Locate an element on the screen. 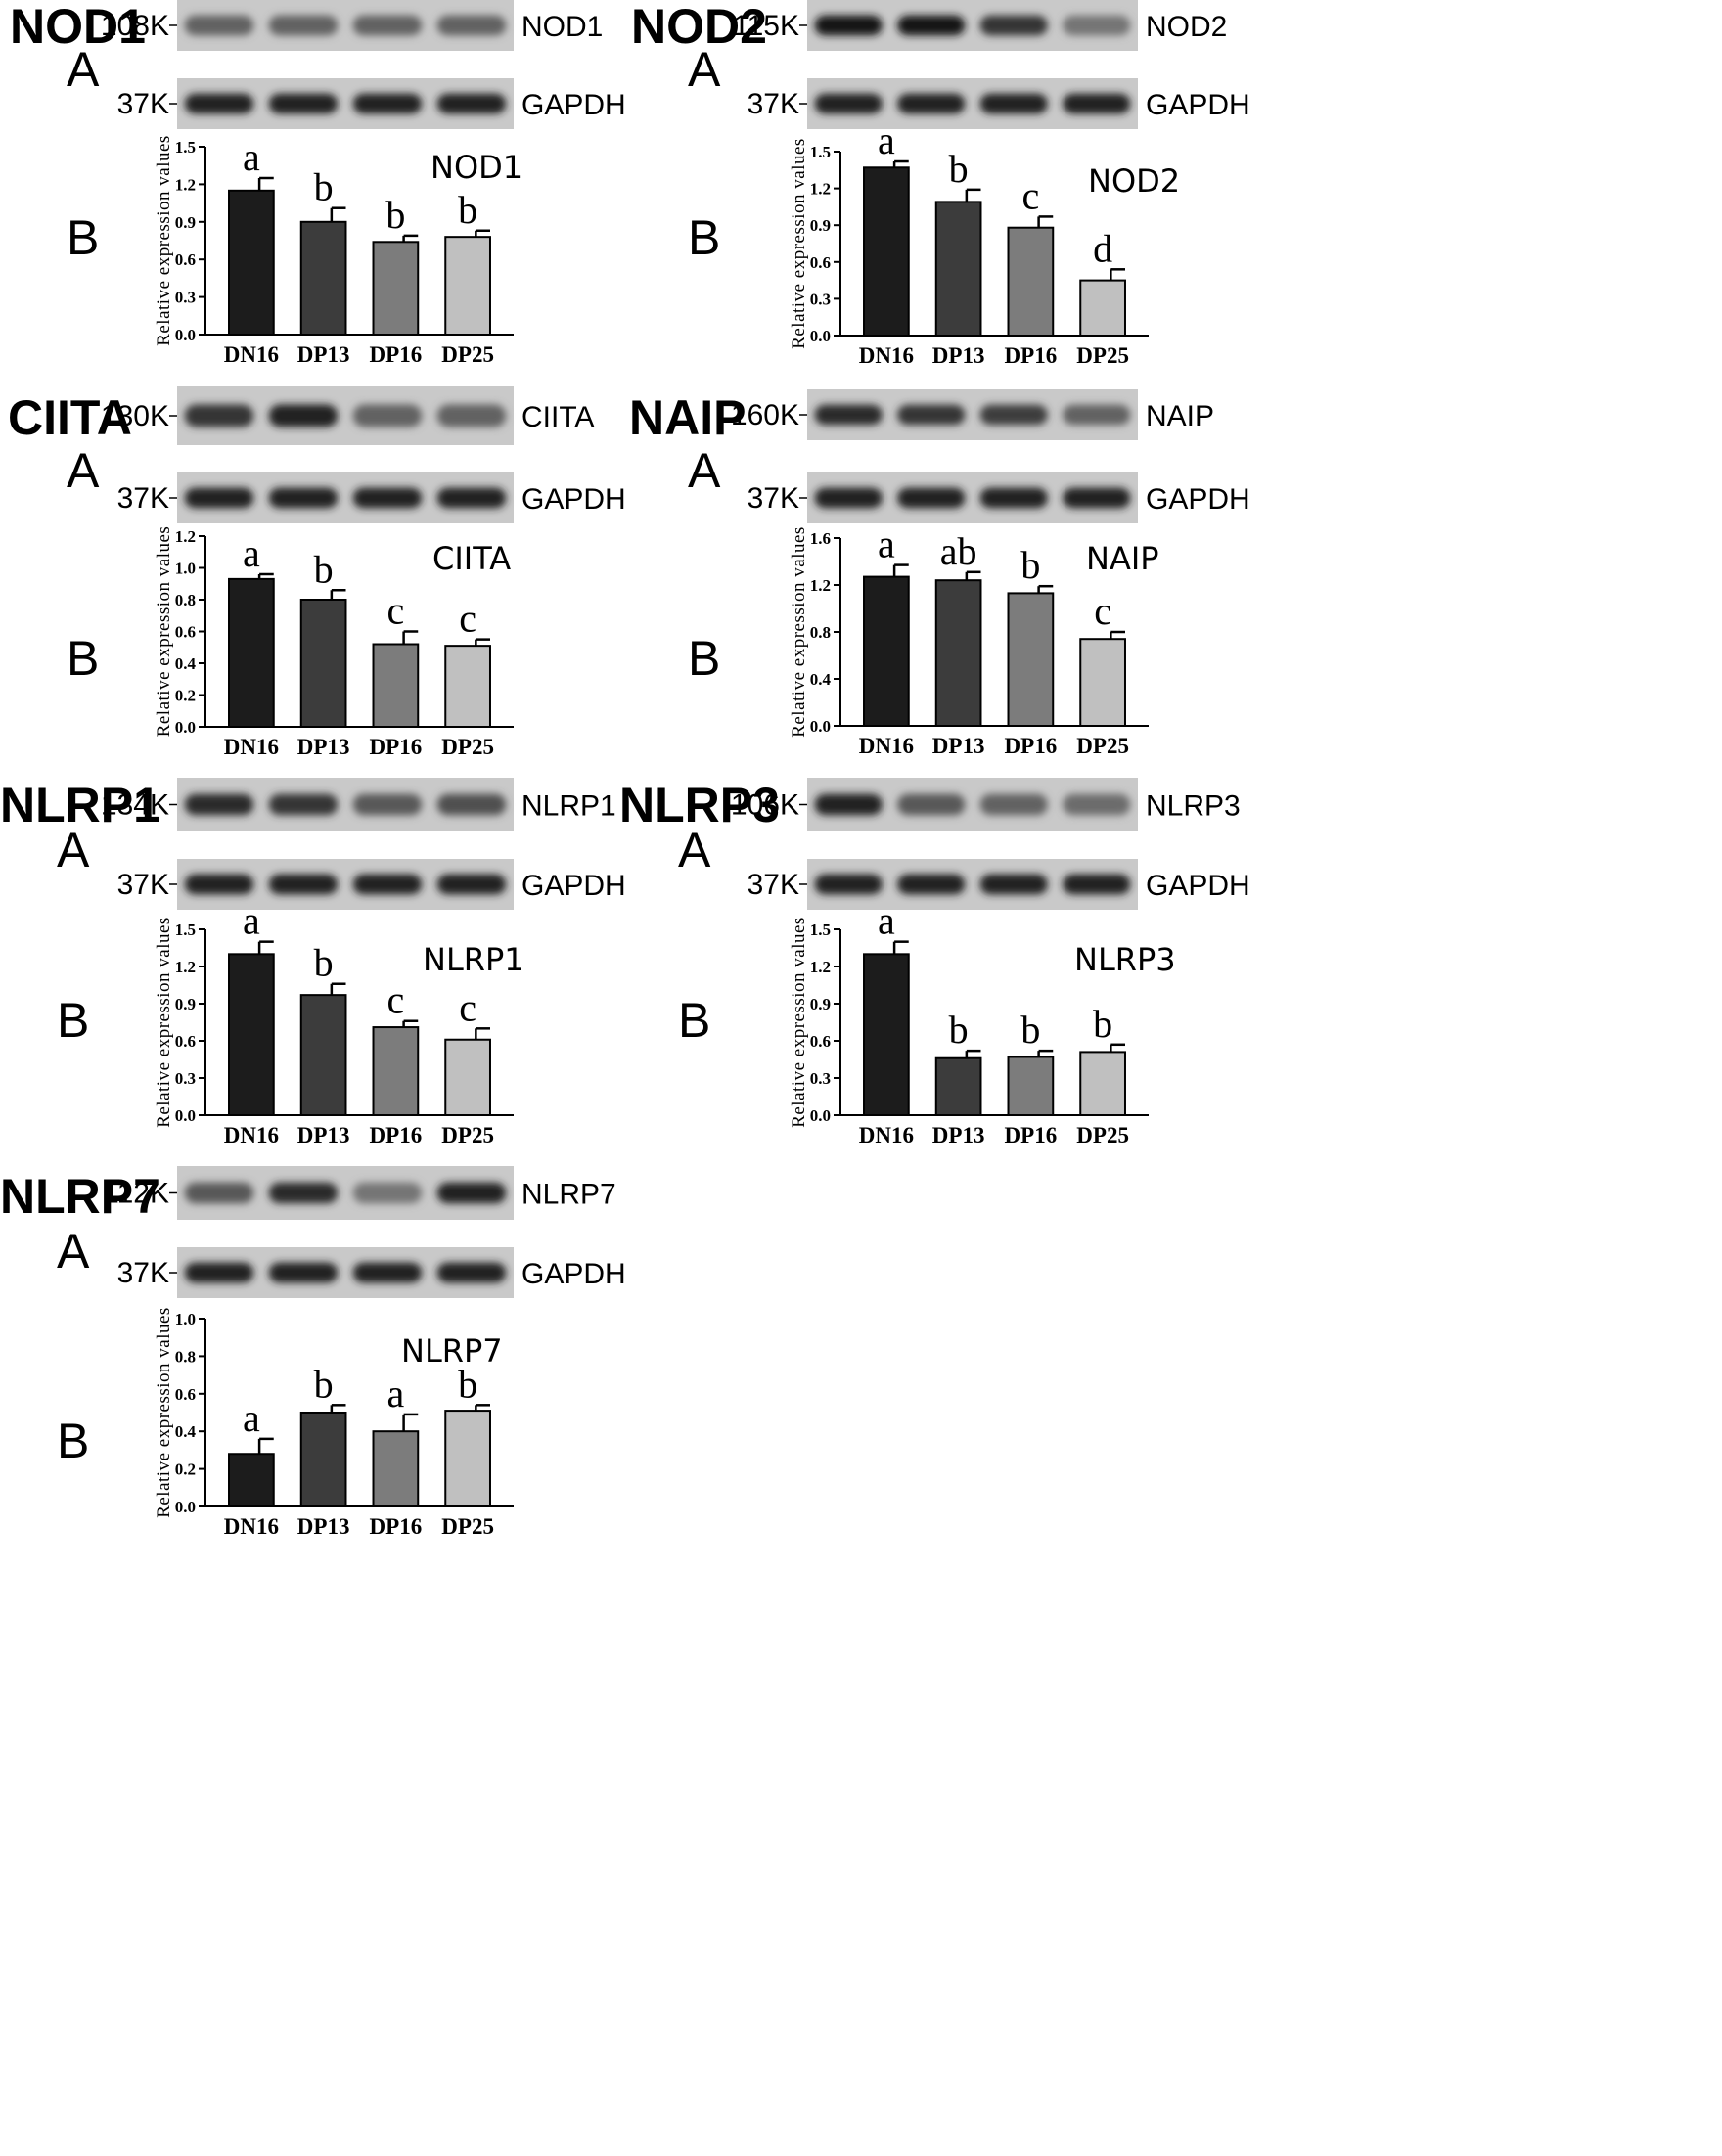  significance-letter: a is located at coordinates (395, 1393).